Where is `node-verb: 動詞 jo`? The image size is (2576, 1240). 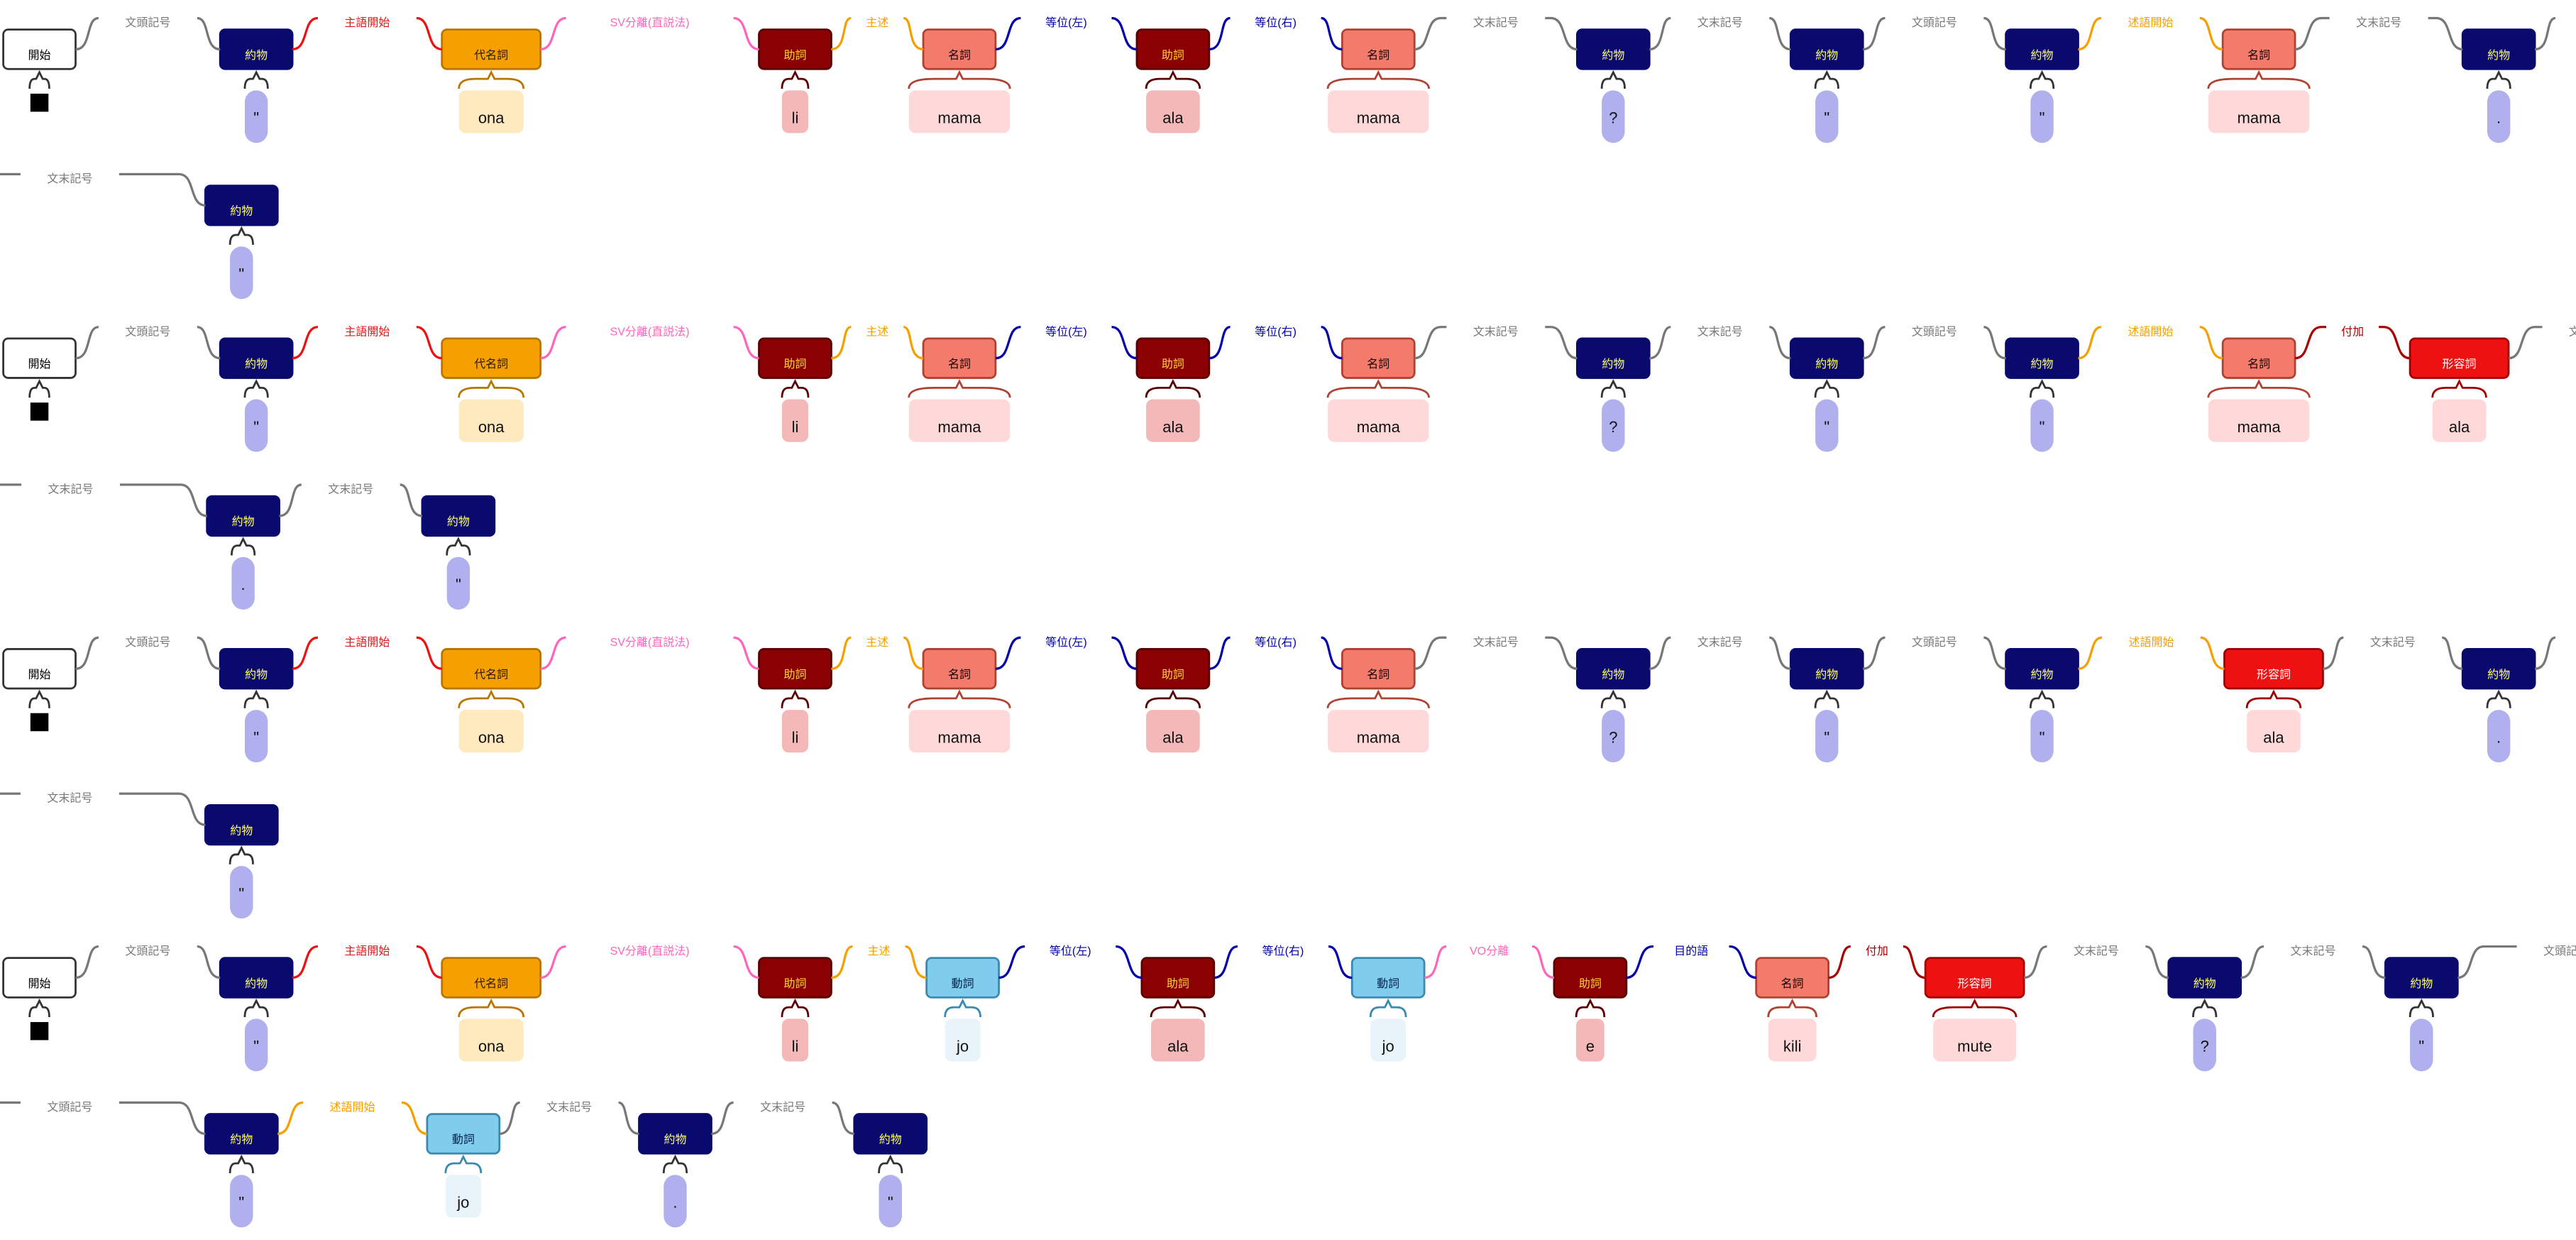
node-verb: 動詞 jo is located at coordinates (463, 1165).